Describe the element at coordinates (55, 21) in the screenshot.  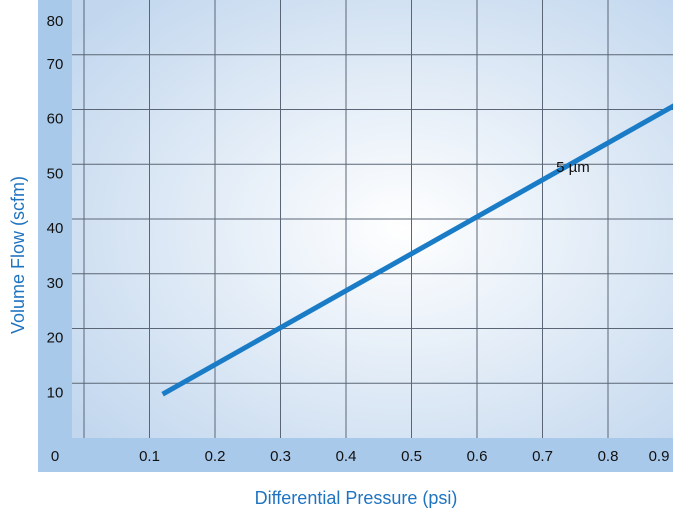
I see `y-tick-label: 80` at that location.